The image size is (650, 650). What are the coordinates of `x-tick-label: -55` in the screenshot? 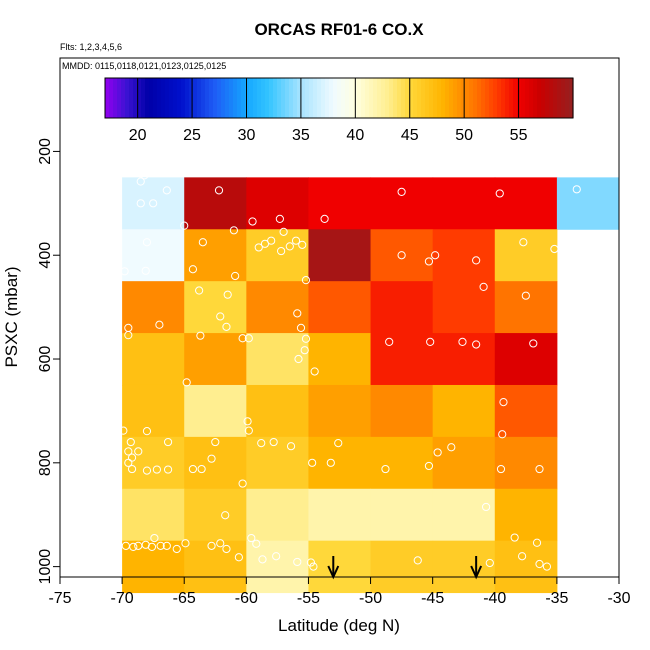 It's located at (308, 598).